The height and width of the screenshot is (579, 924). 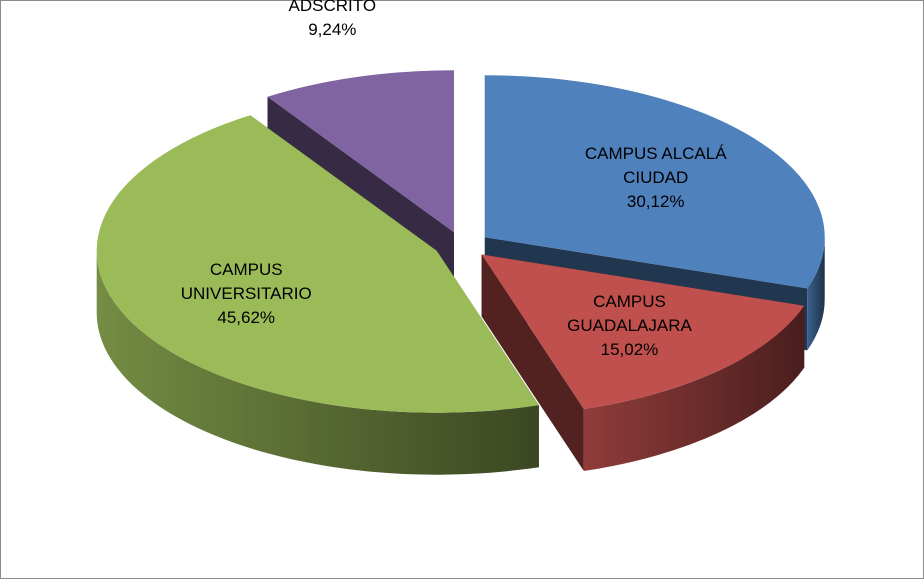 What do you see at coordinates (246, 317) in the screenshot?
I see `value-label: 45,62%` at bounding box center [246, 317].